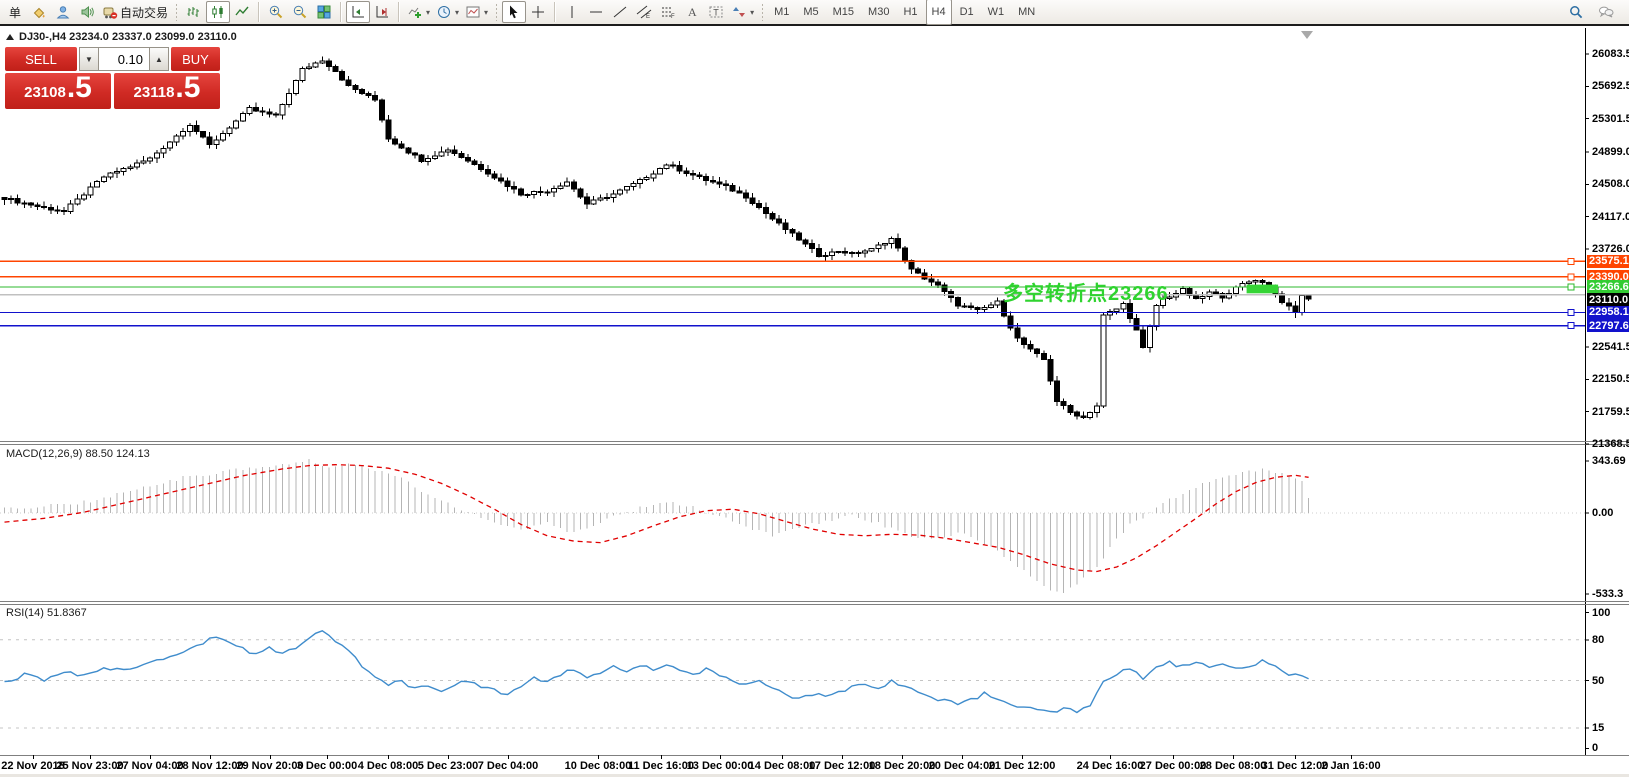  I want to click on chart-shift-marker, so click(1307, 35).